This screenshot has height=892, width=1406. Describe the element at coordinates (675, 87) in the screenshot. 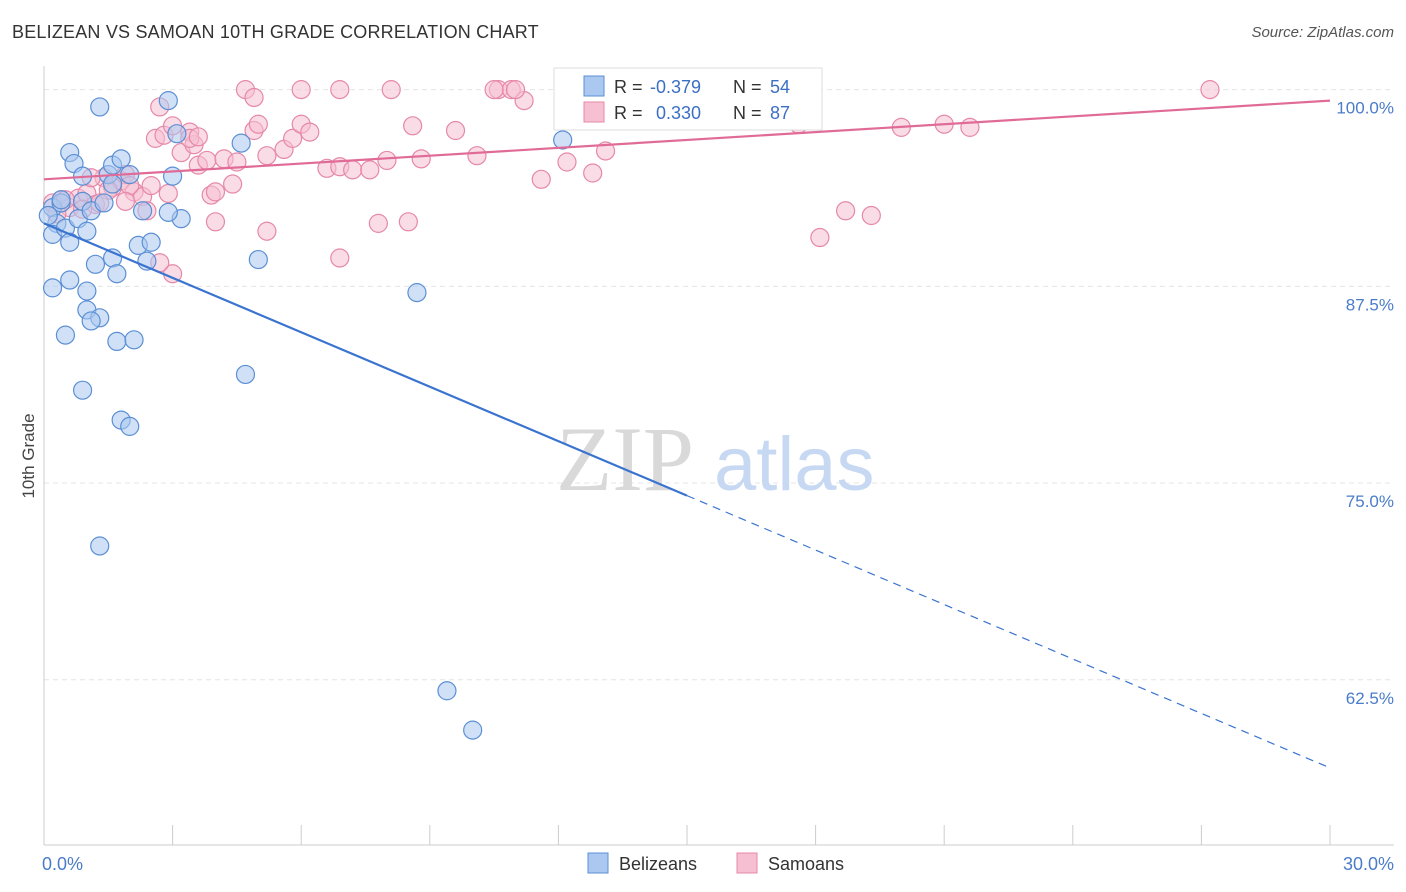

I see `legend-r-value-blue: -0.379` at that location.